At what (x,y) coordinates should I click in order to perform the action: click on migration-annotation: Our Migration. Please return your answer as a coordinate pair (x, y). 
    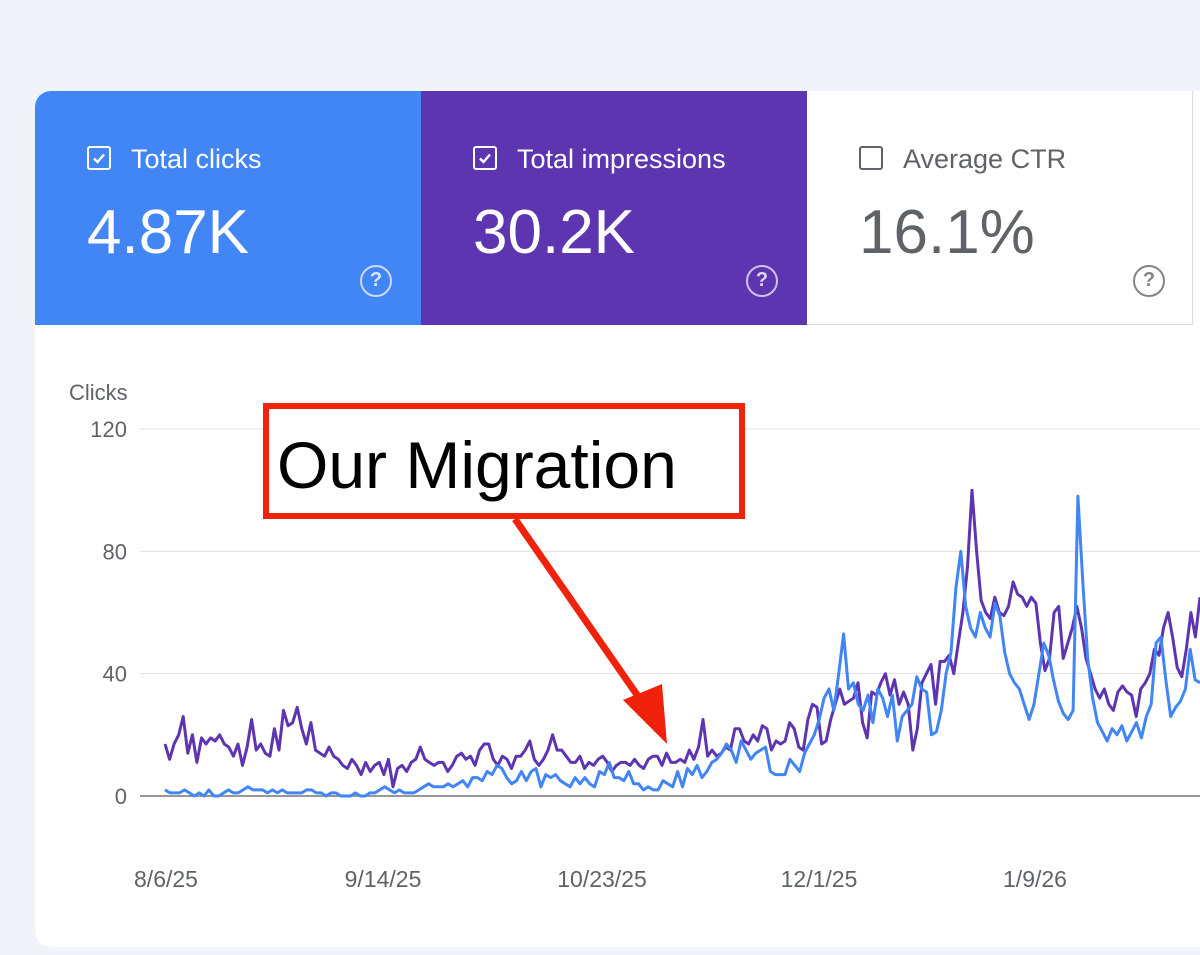
    Looking at the image, I should click on (504, 461).